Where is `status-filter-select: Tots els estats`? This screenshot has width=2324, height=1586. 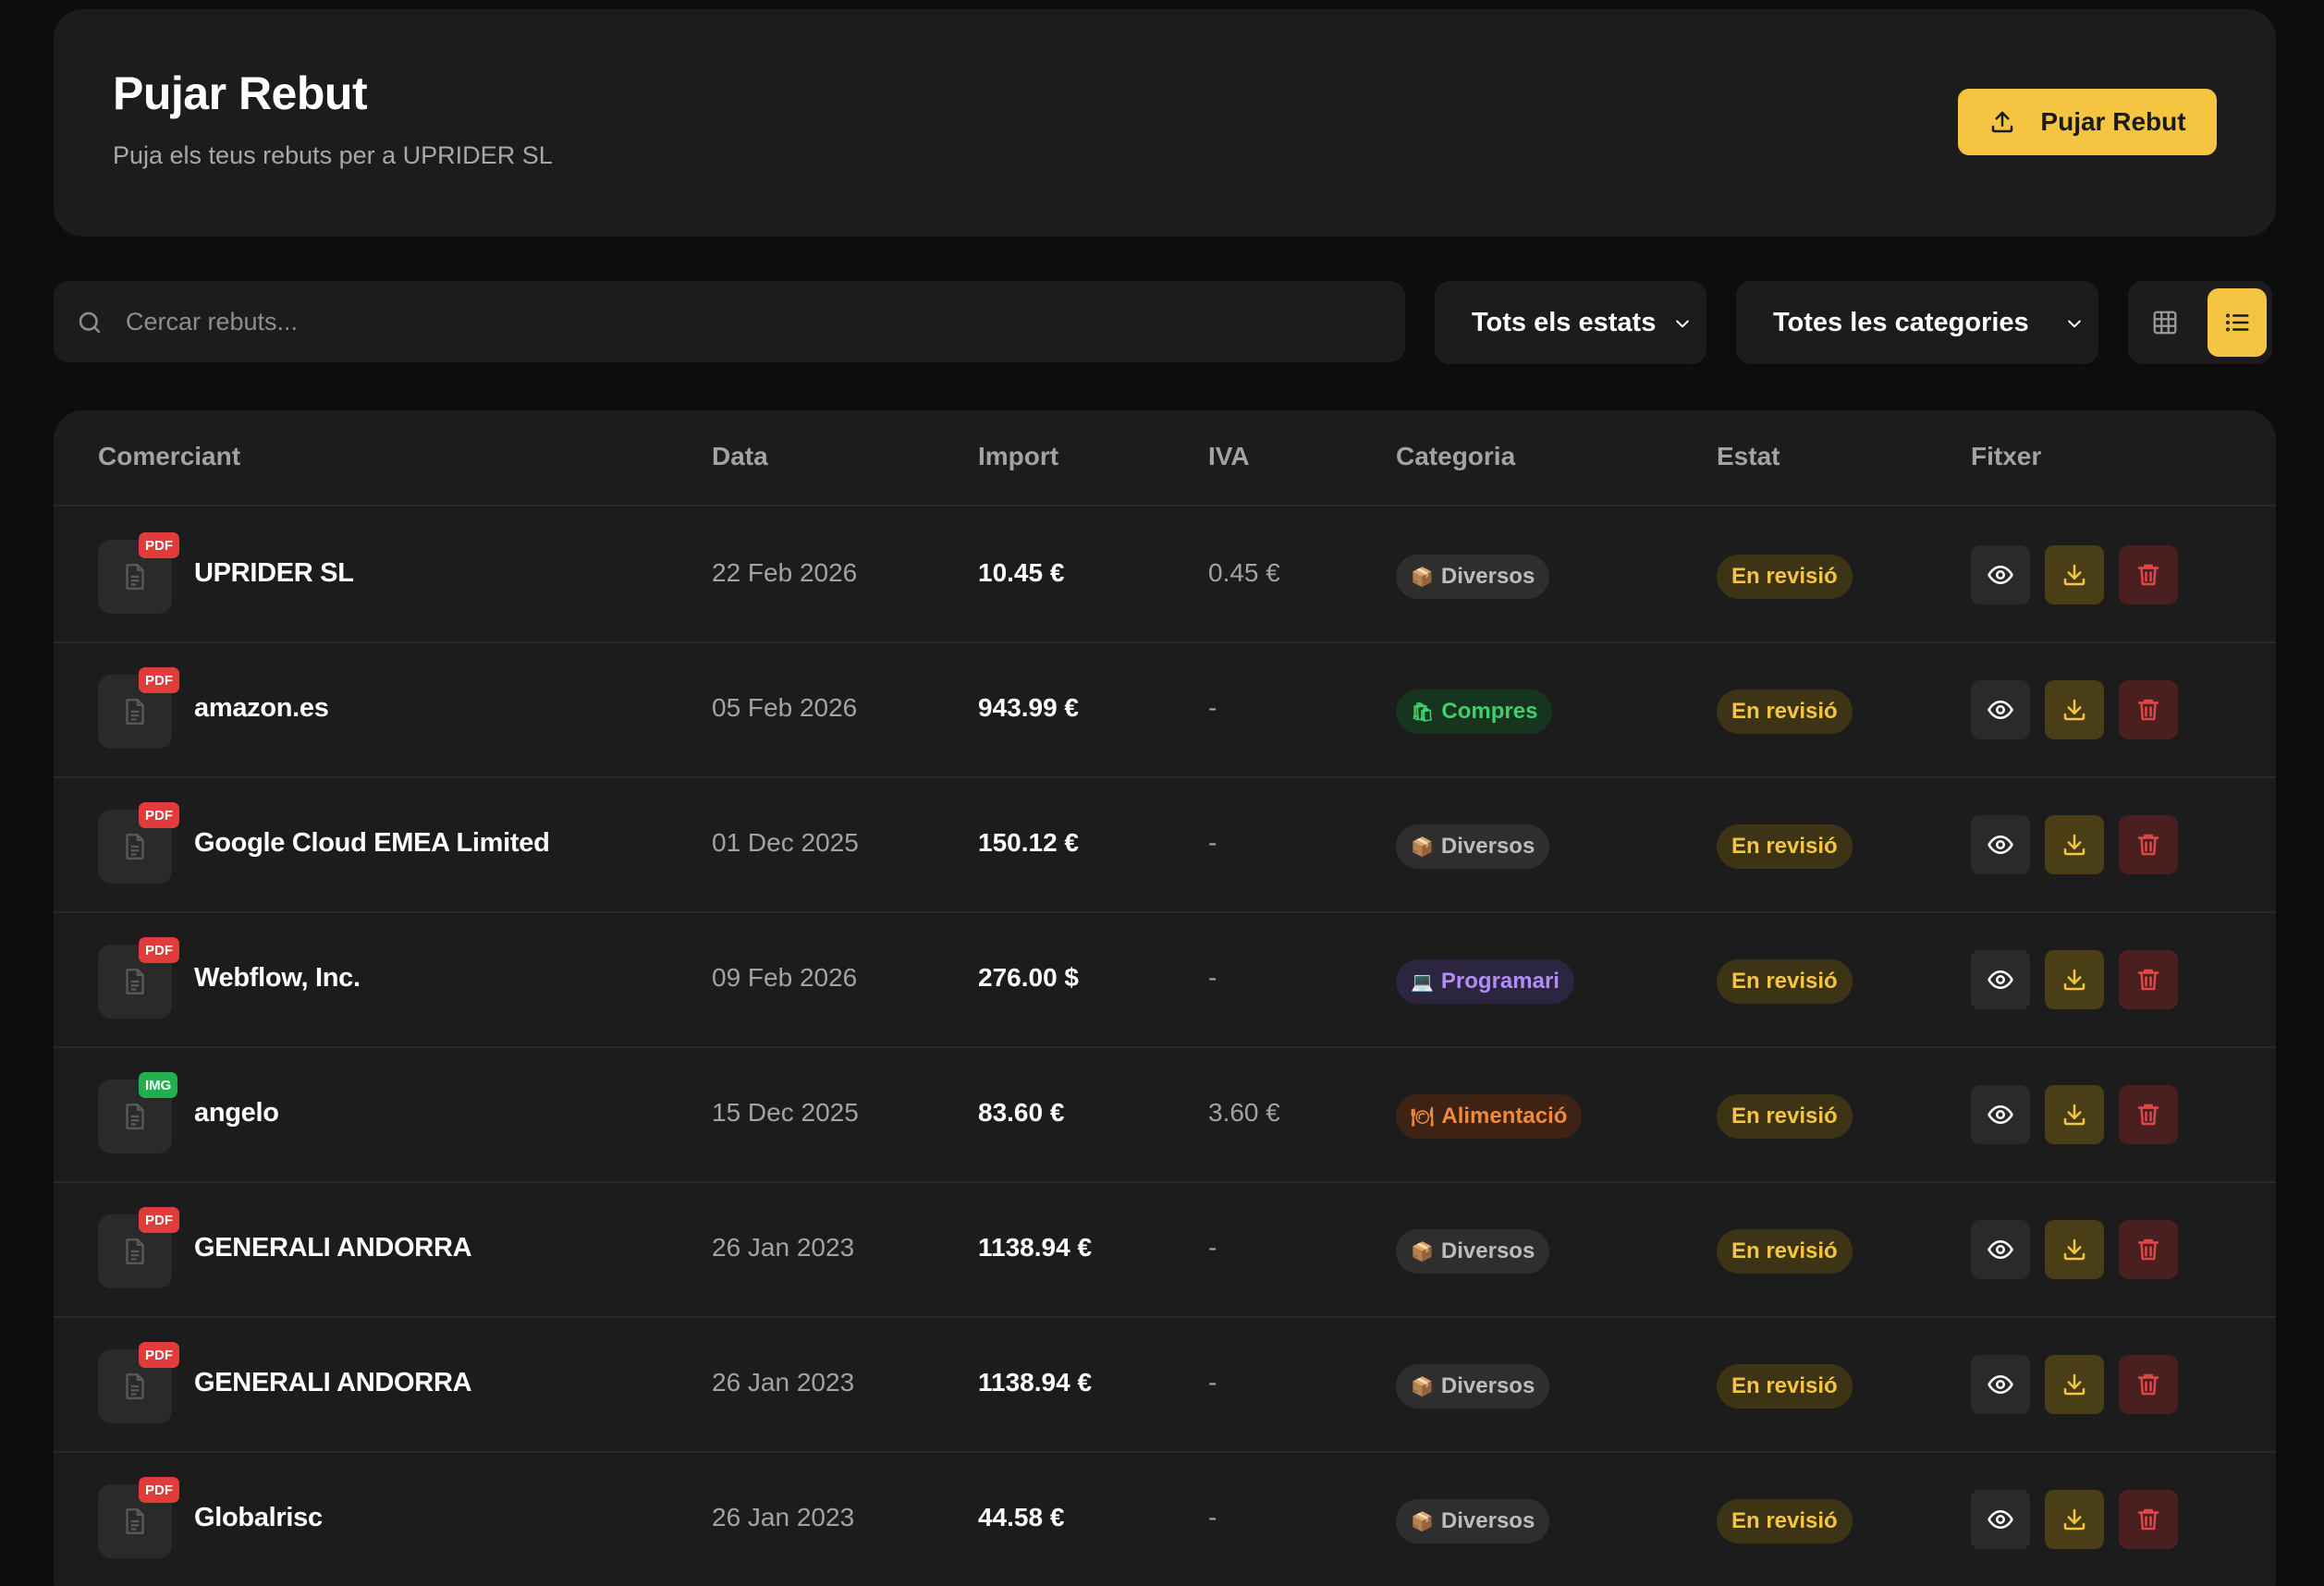 status-filter-select: Tots els estats is located at coordinates (1570, 322).